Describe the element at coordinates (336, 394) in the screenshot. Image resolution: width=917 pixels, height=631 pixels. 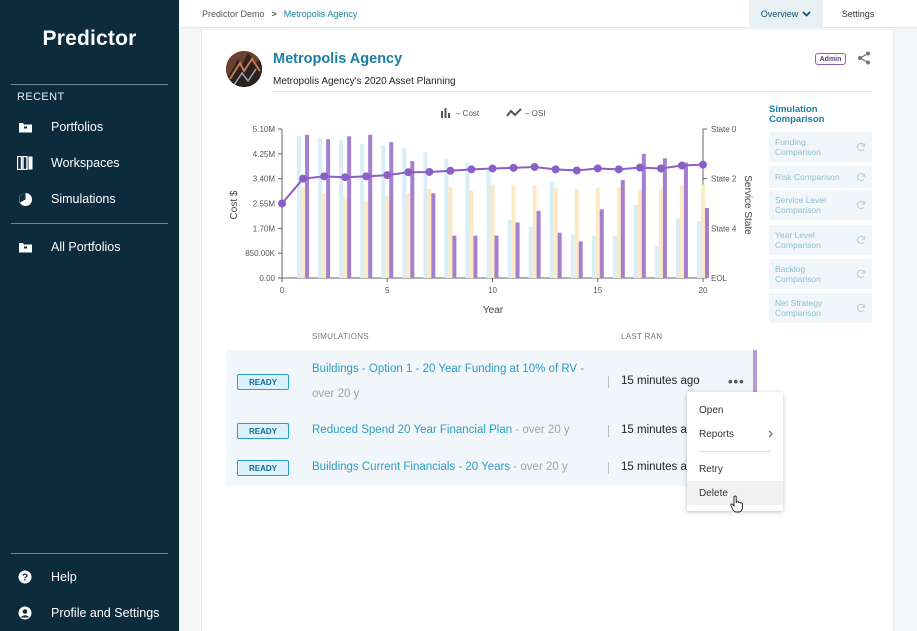
I see `simulation-duration: over 20 y` at that location.